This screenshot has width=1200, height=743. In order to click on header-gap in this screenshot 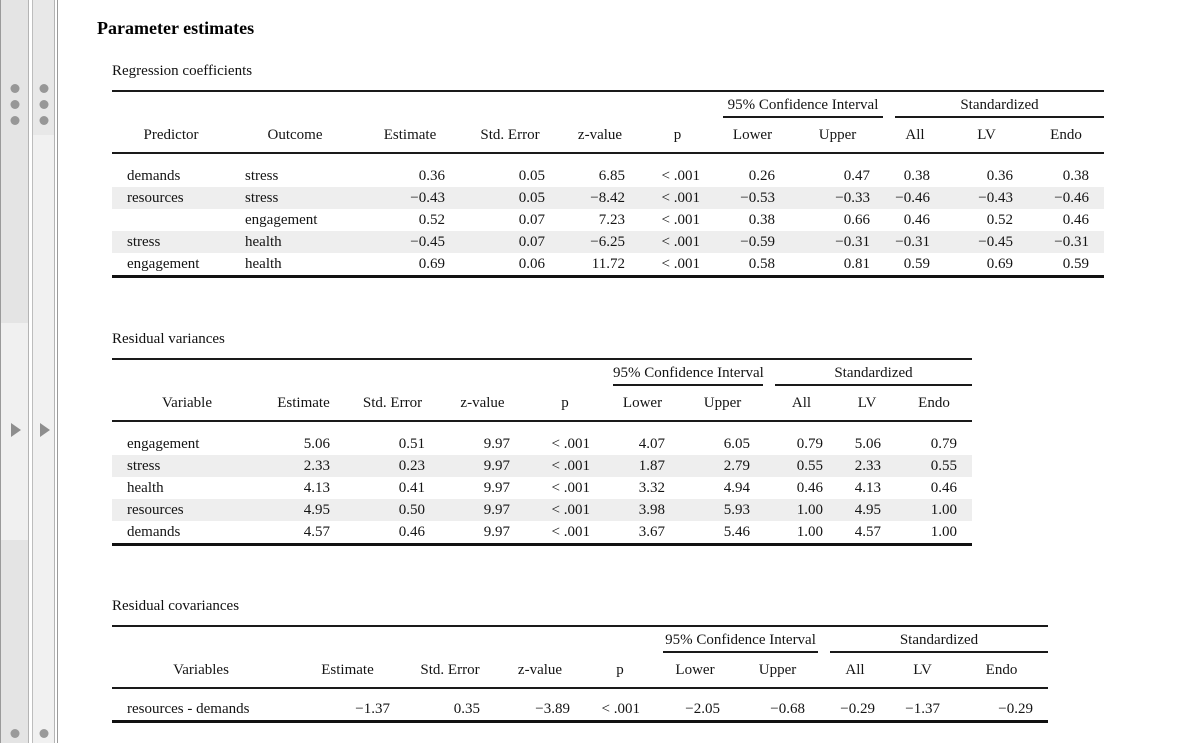, I will do `click(542, 427)`.